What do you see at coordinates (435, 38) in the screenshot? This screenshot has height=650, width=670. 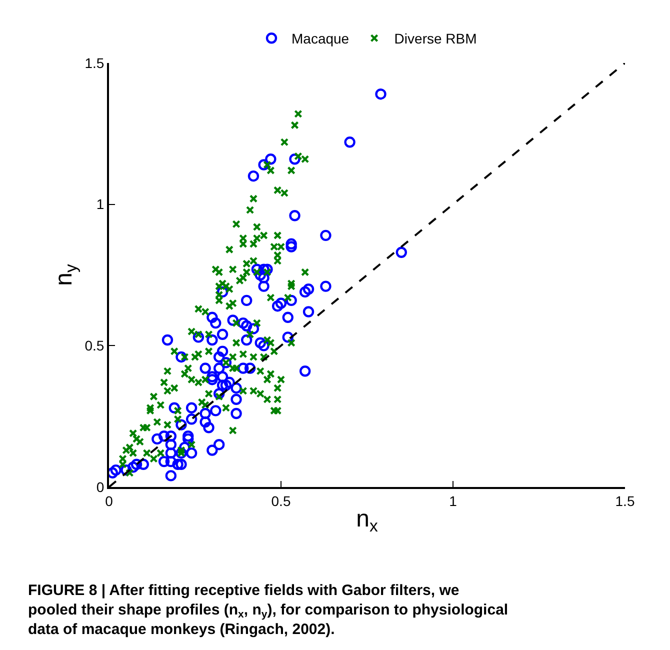 I see `legend-label: Diverse RBM` at bounding box center [435, 38].